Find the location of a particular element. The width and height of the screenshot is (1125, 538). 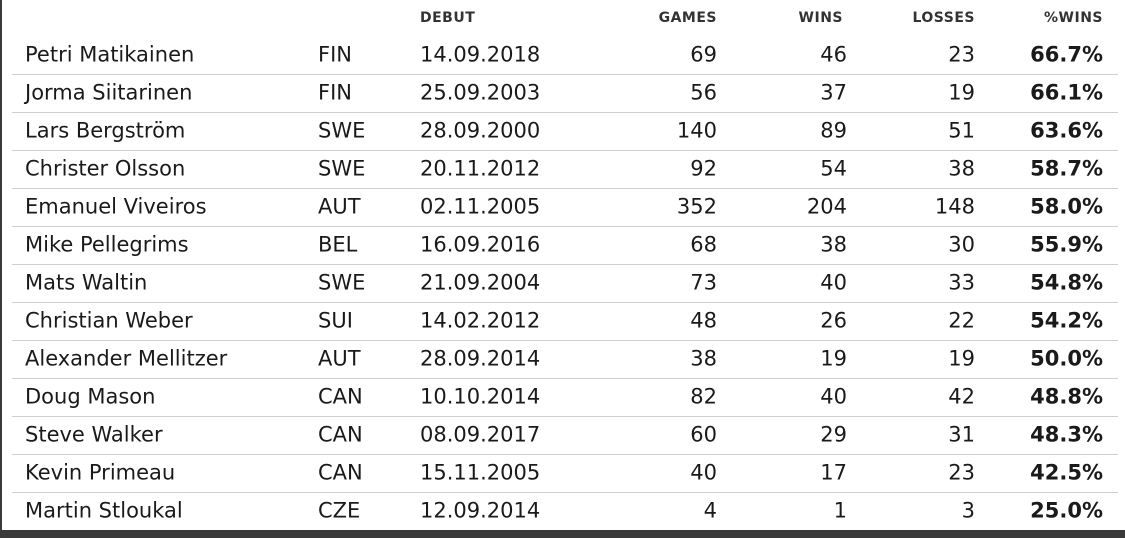

table-cell: 29 is located at coordinates (833, 434).